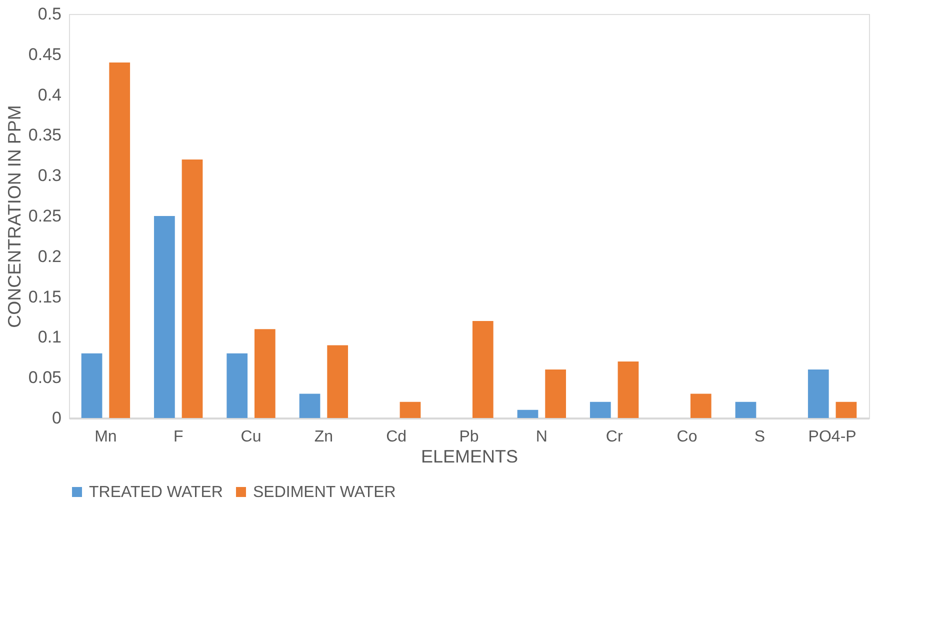 The image size is (950, 631). Describe the element at coordinates (45, 54) in the screenshot. I see `y-tick-label: 0.45` at that location.